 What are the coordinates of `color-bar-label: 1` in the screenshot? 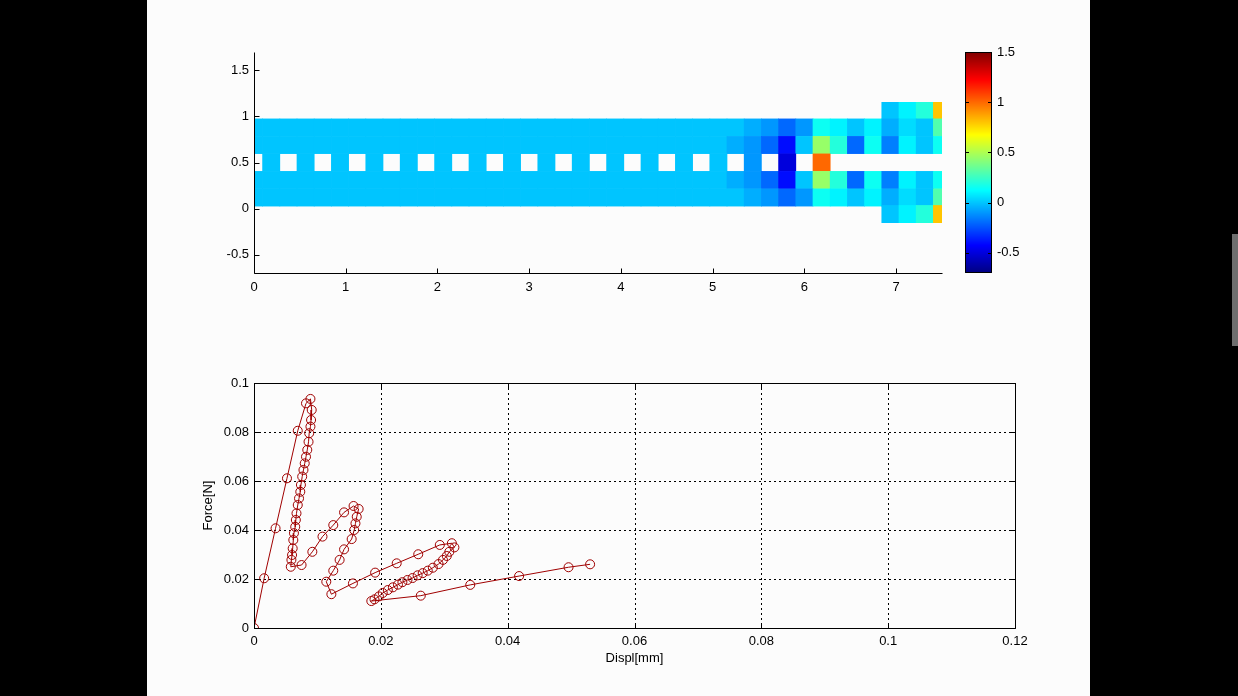 It's located at (1001, 101).